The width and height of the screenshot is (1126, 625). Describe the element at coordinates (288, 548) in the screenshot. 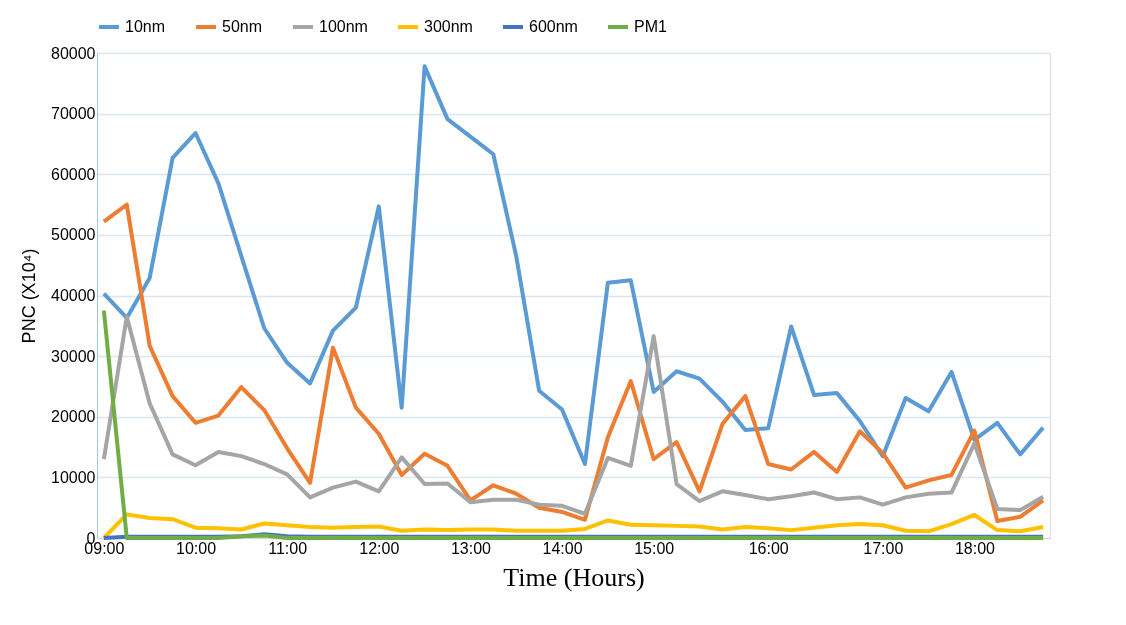

I see `x-tick-label: 11:00` at that location.